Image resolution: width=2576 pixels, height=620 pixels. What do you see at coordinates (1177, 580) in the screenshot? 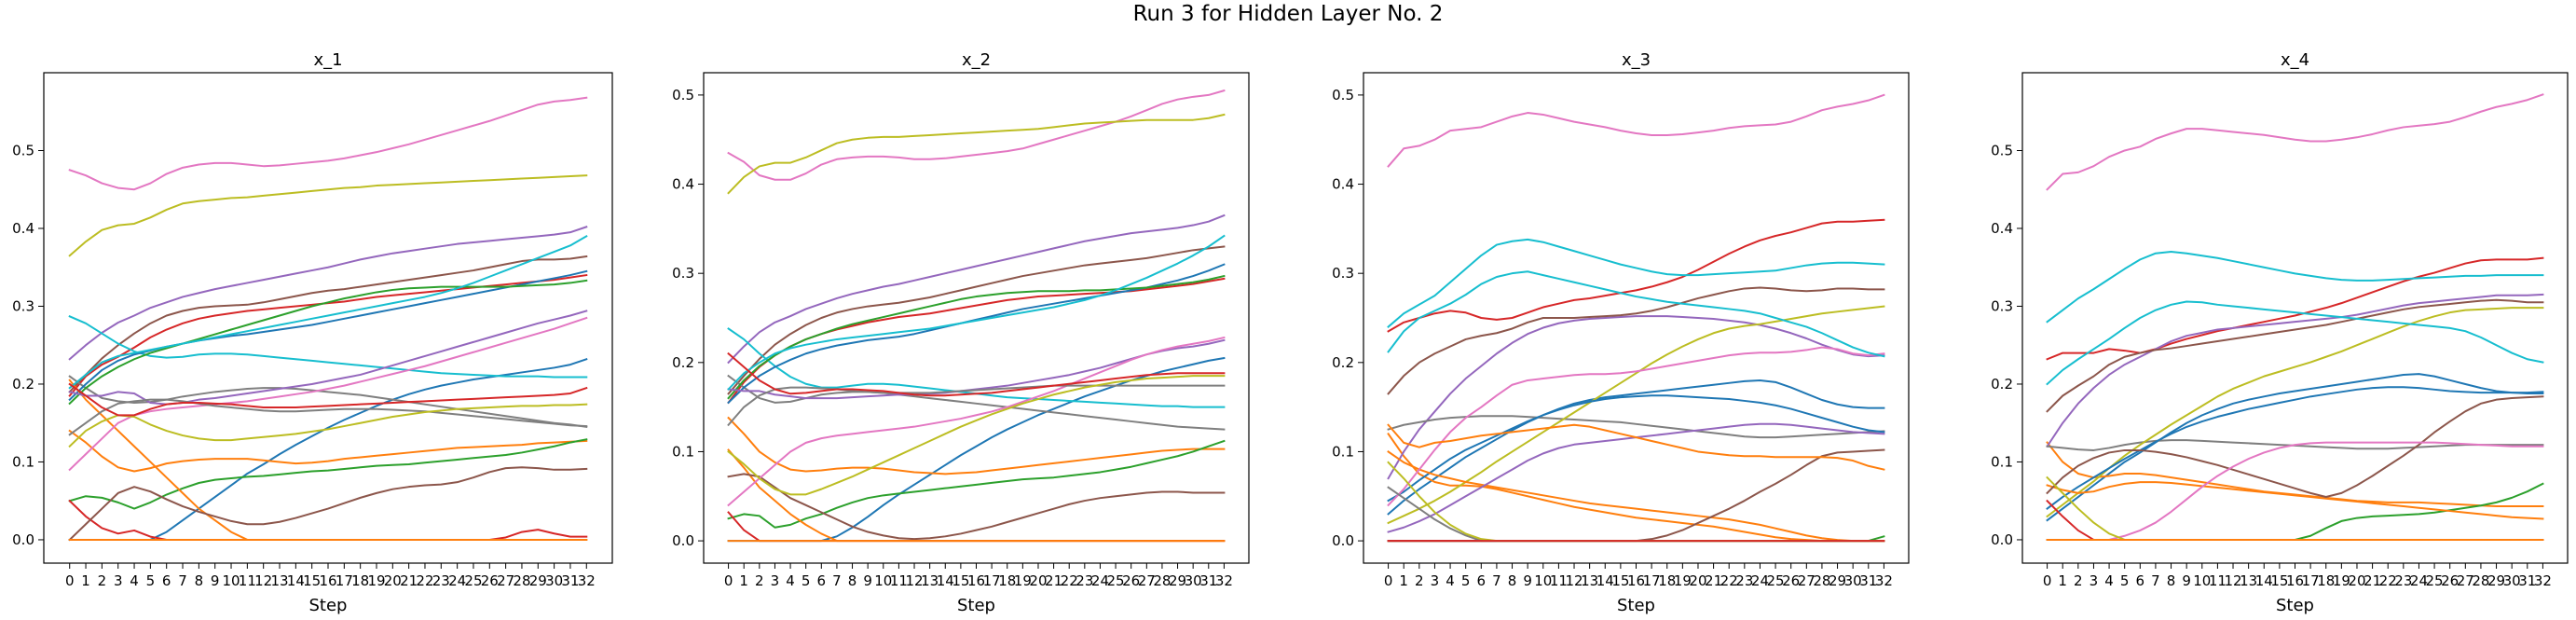
I see `x-tick-label: 29` at bounding box center [1177, 580].